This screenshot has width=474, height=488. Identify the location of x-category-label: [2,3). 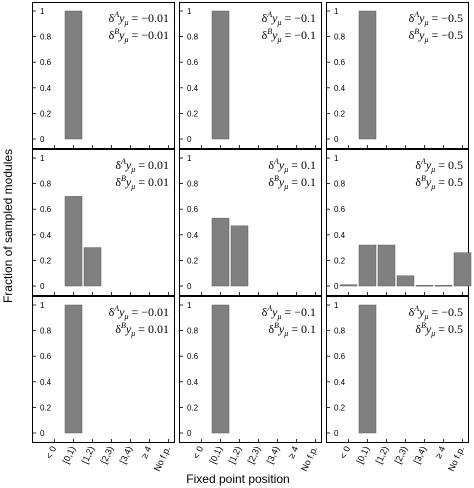
(401, 455).